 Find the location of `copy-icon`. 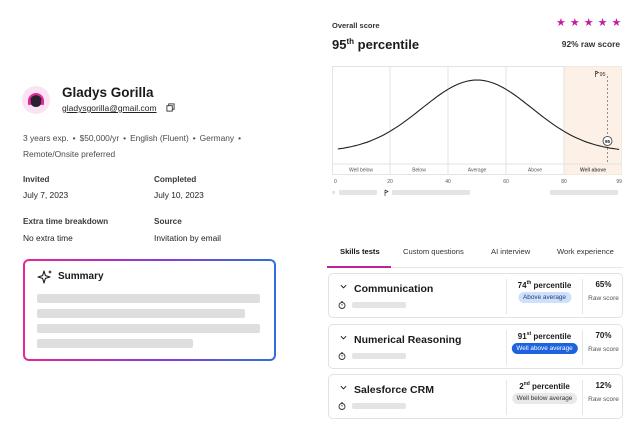

copy-icon is located at coordinates (170, 107).